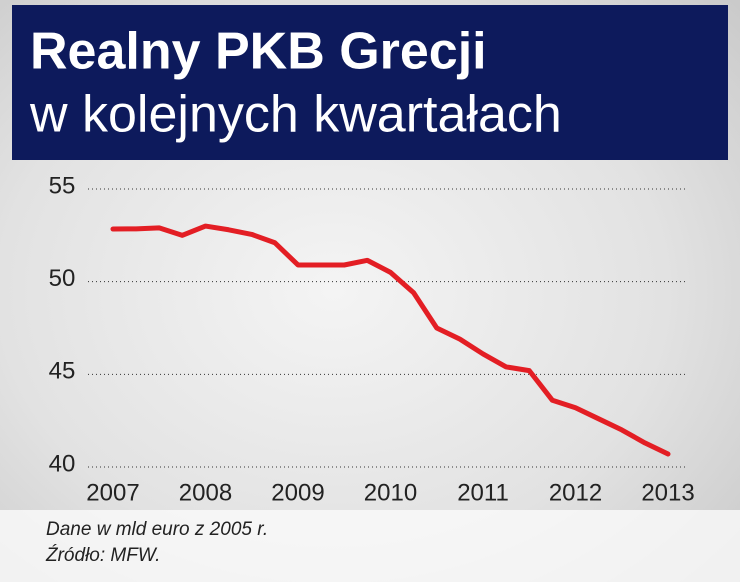 This screenshot has width=740, height=587. What do you see at coordinates (205, 492) in the screenshot?
I see `x-tick-label: 2008` at bounding box center [205, 492].